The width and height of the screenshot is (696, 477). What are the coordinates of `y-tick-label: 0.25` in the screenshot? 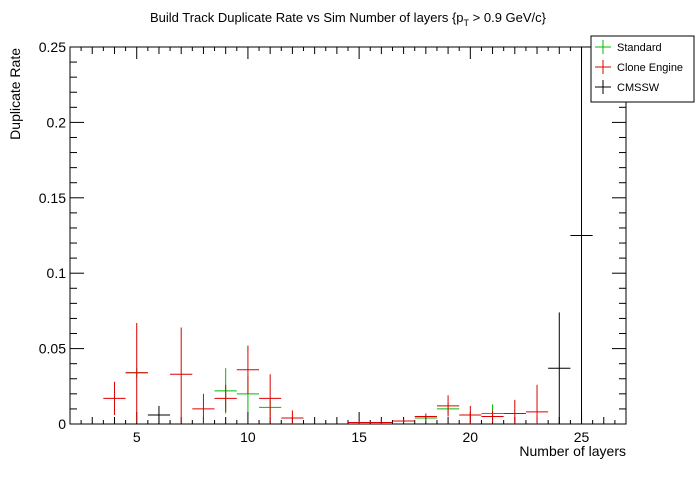 It's located at (52, 47).